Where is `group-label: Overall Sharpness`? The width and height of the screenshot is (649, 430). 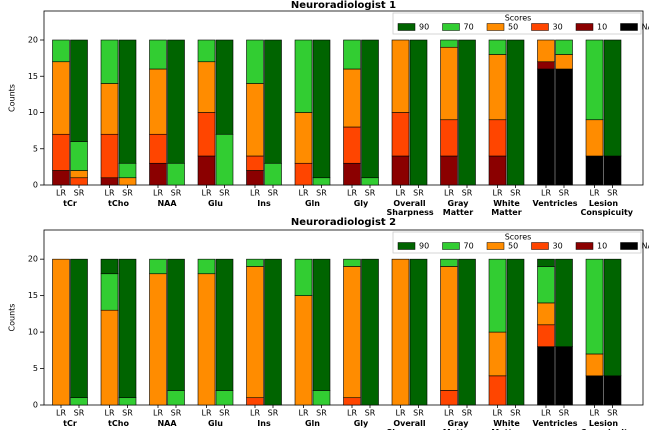 group-label: Overall Sharpness is located at coordinates (410, 208).